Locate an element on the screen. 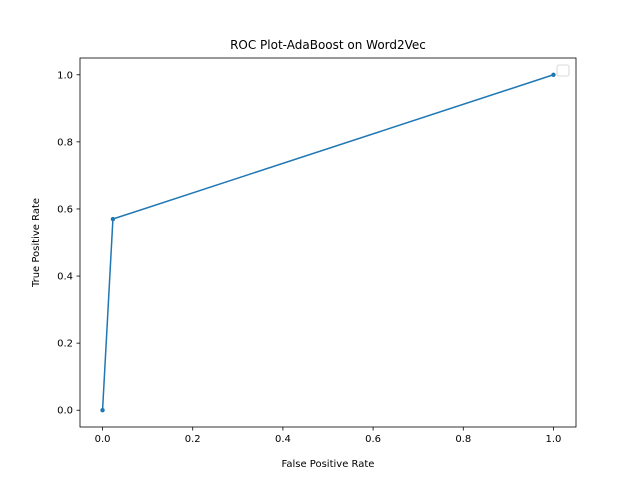 The width and height of the screenshot is (640, 484). y-tick-label: 0.4 is located at coordinates (65, 277).